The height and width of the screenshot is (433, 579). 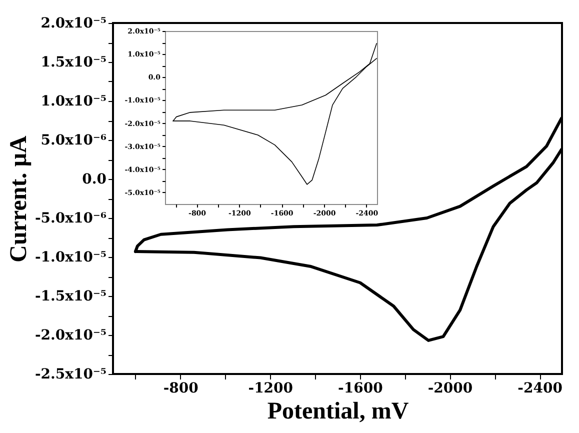 I want to click on y-tick-label: 5.0x10⁻⁶, so click(x=73, y=140).